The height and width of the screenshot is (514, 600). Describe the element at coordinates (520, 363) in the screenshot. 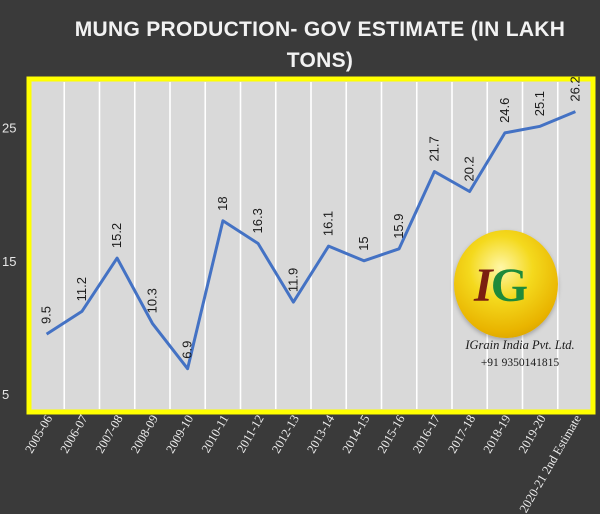

I see `company-phone: +91 9350141815` at that location.